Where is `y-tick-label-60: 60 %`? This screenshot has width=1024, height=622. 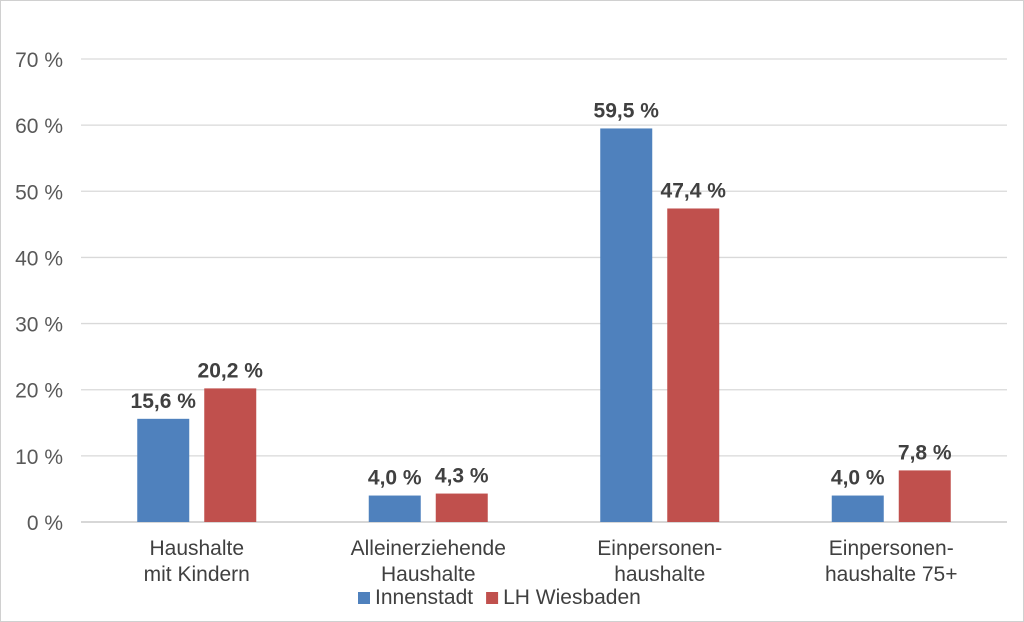 y-tick-label-60: 60 % is located at coordinates (39, 126).